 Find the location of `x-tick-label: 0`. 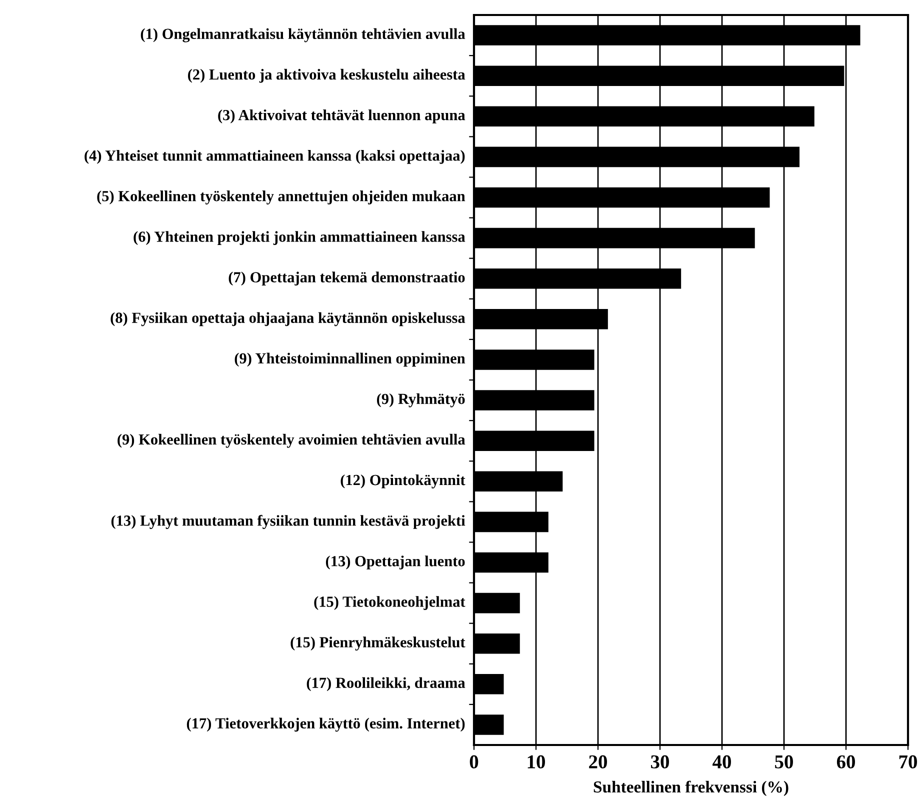

x-tick-label: 0 is located at coordinates (474, 761).